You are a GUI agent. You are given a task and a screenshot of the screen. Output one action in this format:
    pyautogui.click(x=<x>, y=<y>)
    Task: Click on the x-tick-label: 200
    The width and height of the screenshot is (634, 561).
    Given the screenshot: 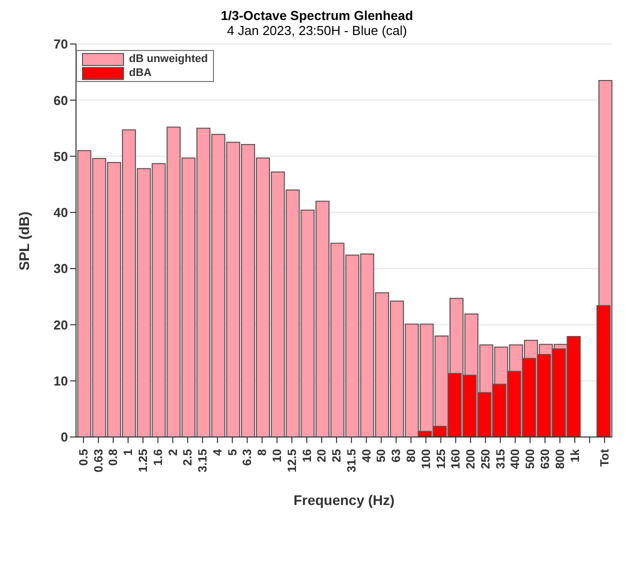 What is the action you would take?
    pyautogui.click(x=471, y=459)
    